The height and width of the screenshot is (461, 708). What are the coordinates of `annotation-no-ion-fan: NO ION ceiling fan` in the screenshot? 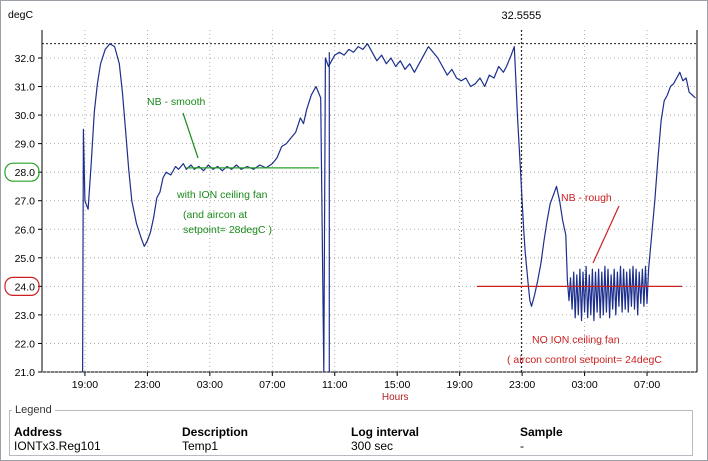 It's located at (576, 340).